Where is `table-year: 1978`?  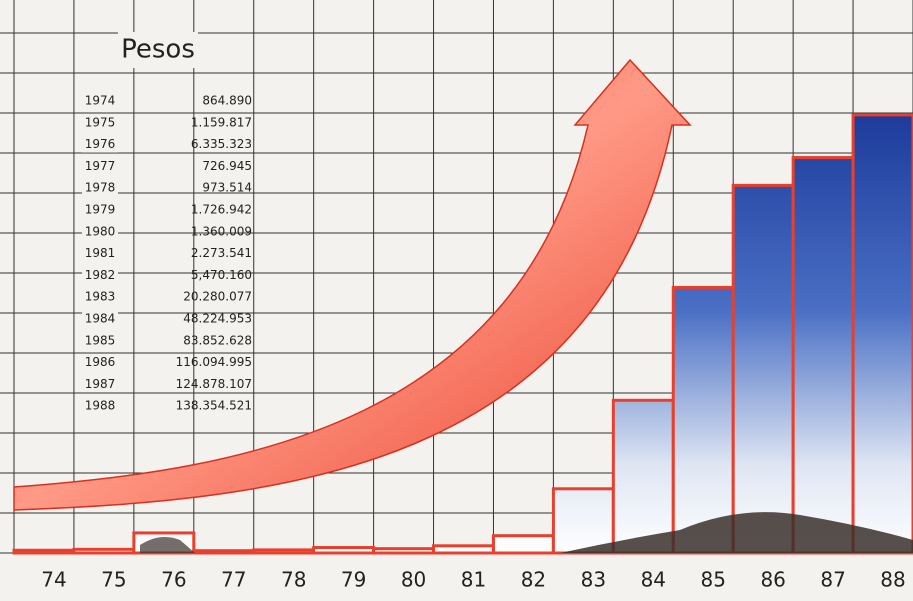 table-year: 1978 is located at coordinates (100, 188).